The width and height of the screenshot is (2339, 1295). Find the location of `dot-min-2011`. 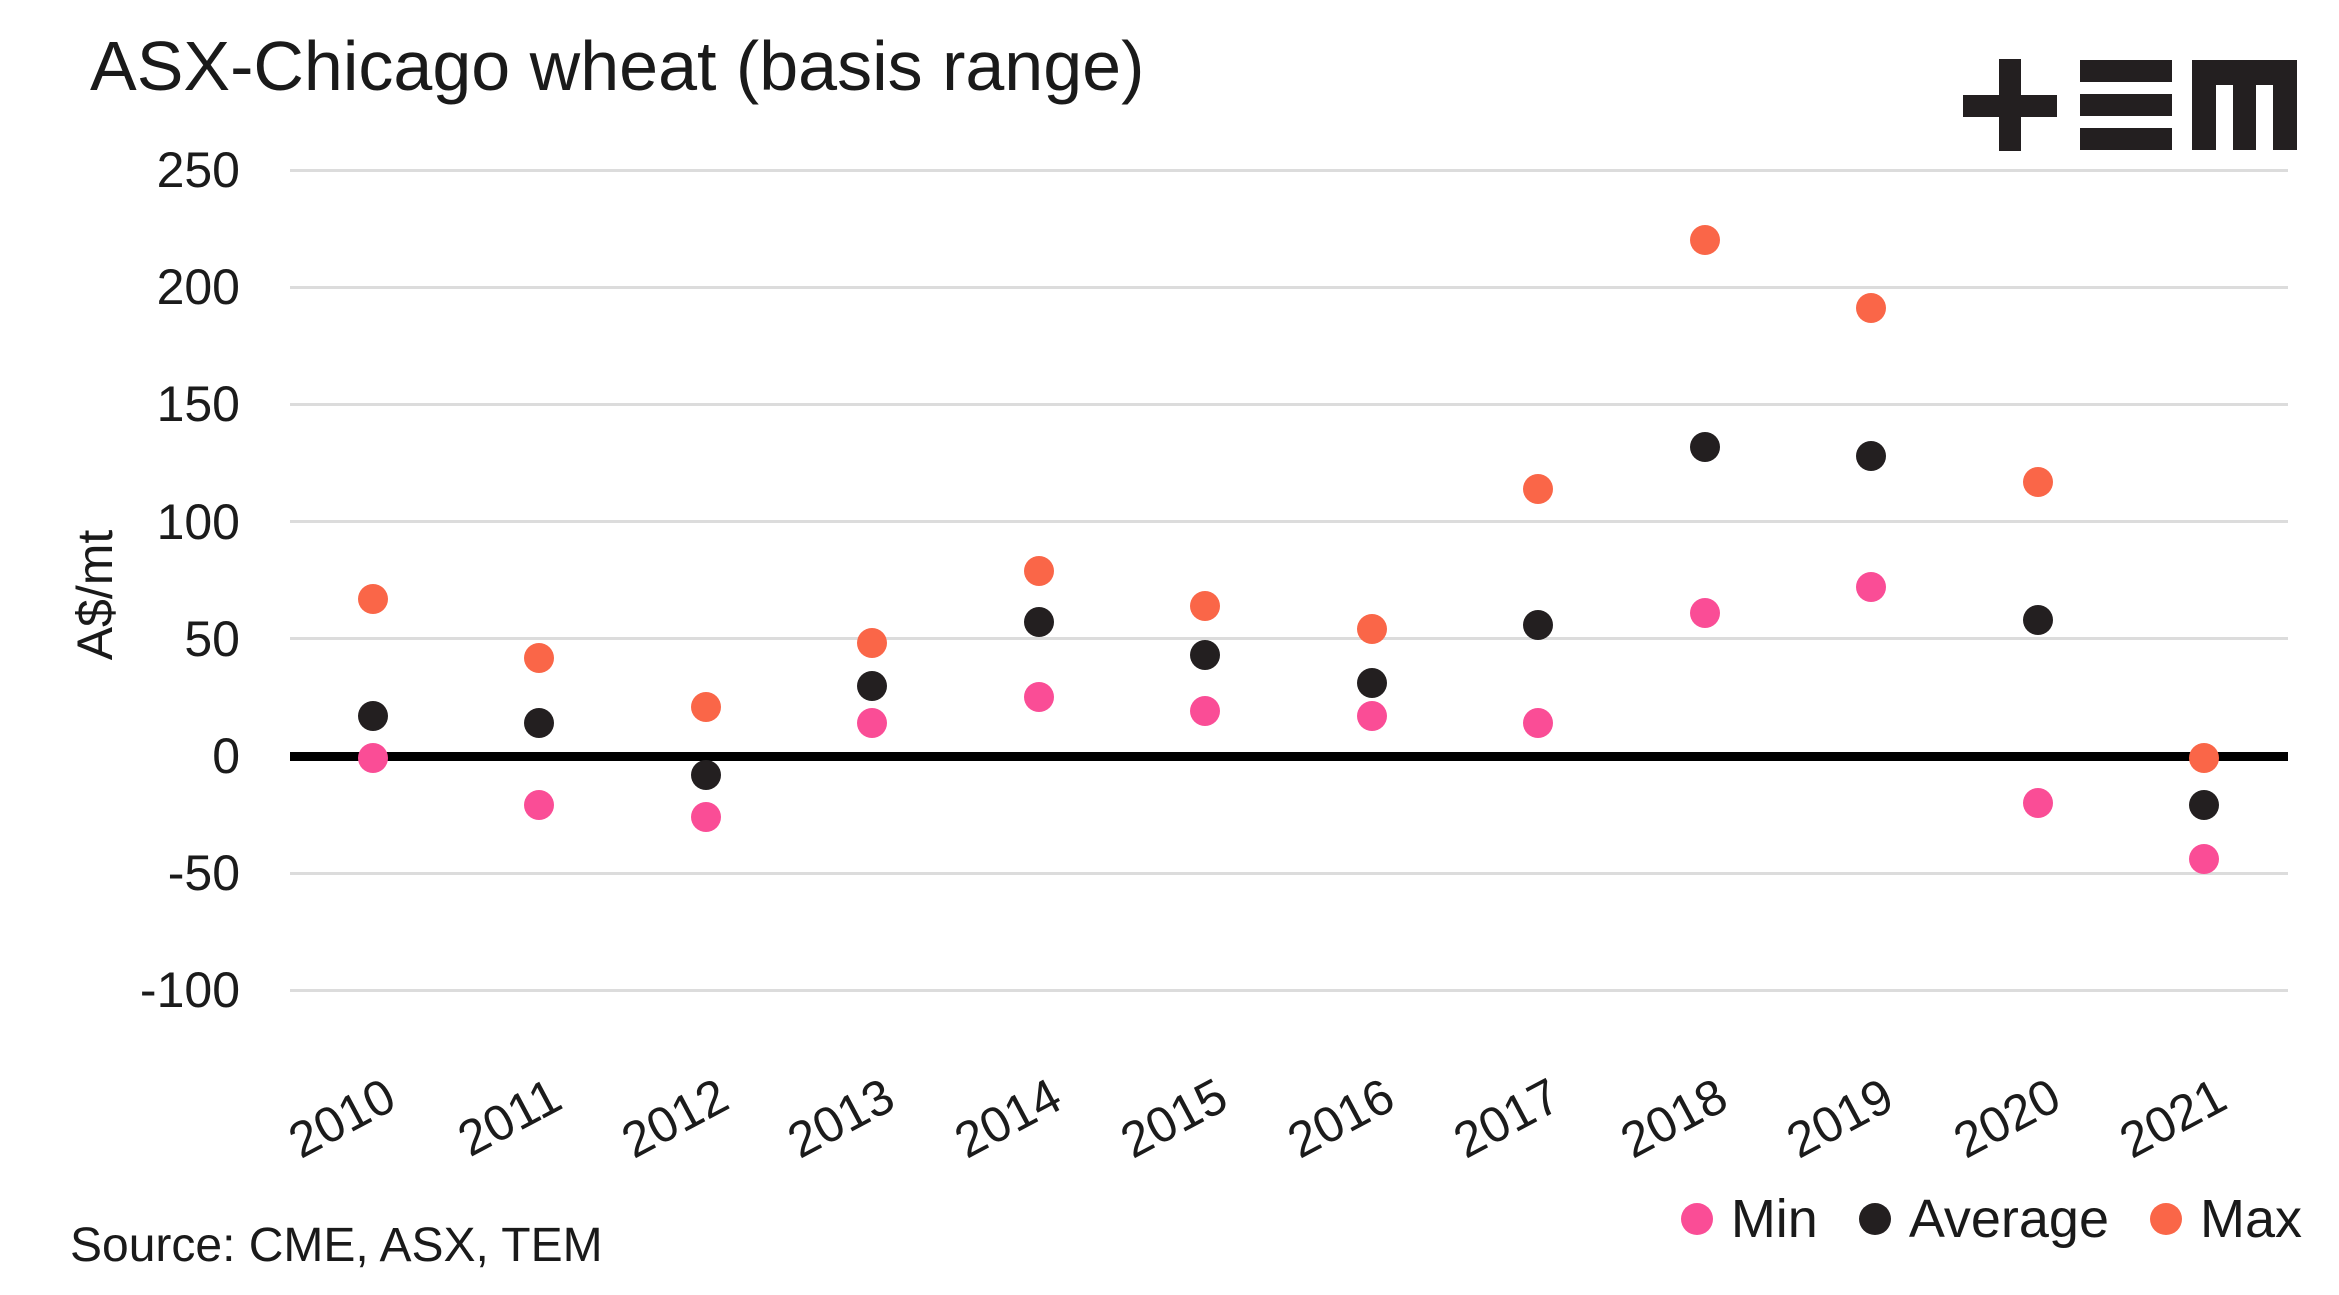

dot-min-2011 is located at coordinates (539, 805).